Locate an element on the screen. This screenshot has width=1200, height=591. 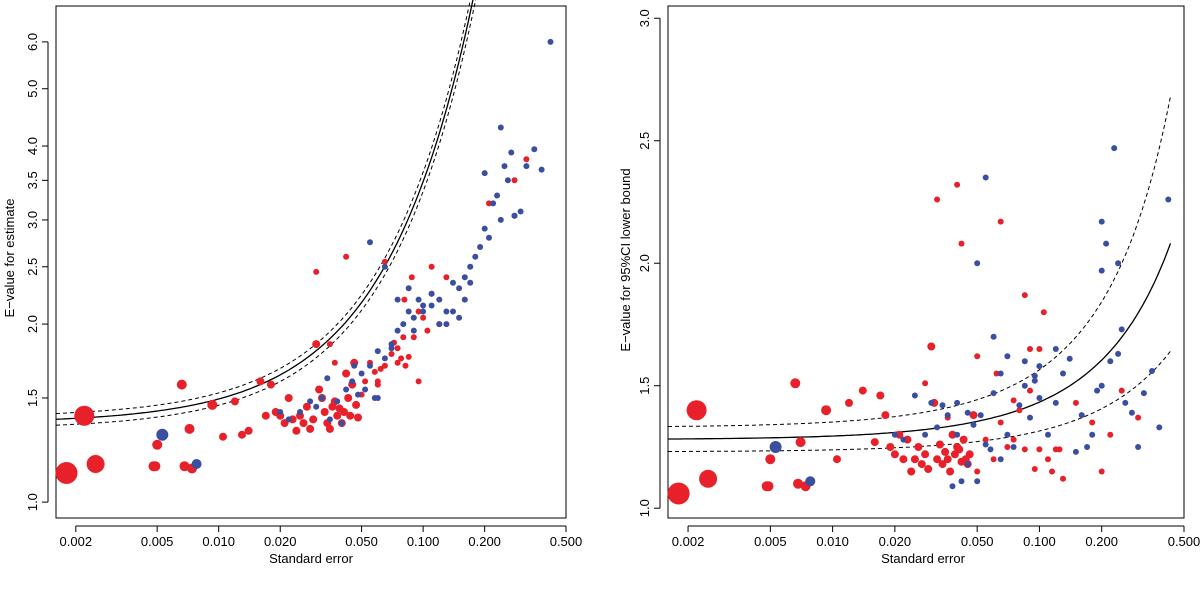
x-tick-label-left: 0.005 is located at coordinates (157, 541).